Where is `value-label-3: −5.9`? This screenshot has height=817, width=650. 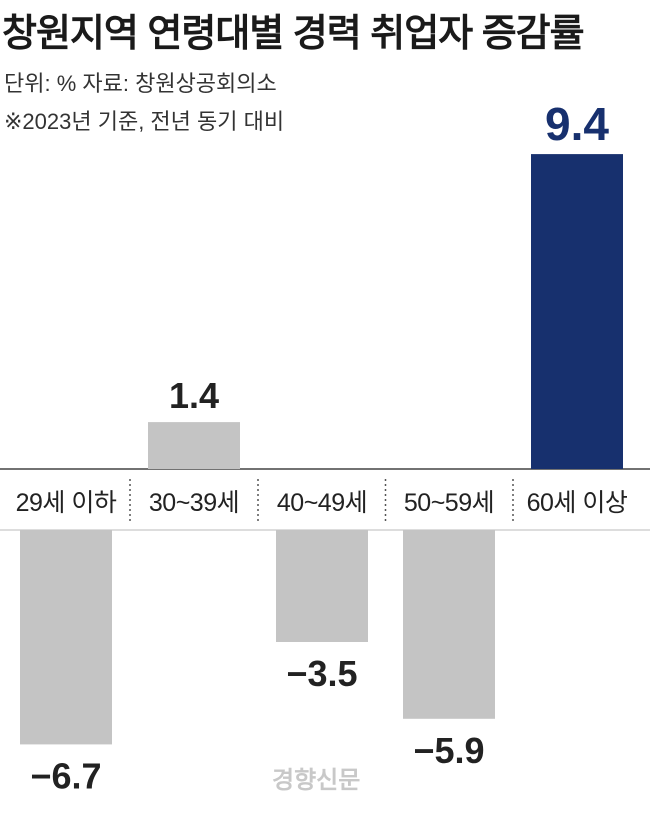 value-label-3: −5.9 is located at coordinates (448, 750).